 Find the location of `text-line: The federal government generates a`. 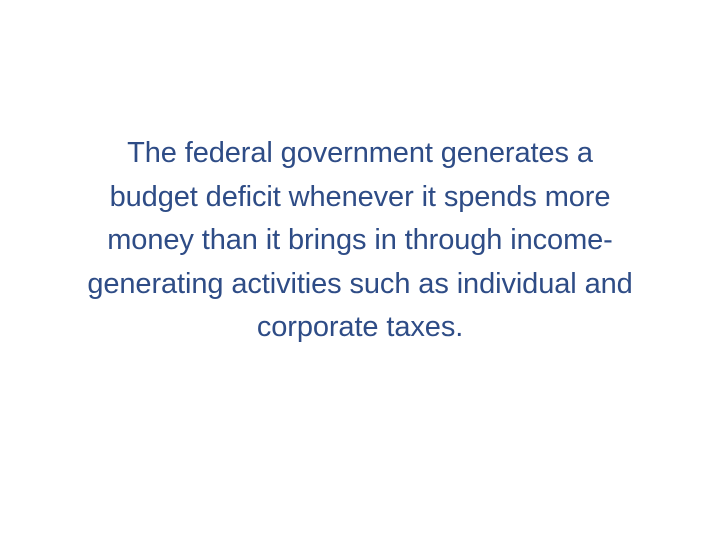

text-line: The federal government generates a is located at coordinates (360, 153).